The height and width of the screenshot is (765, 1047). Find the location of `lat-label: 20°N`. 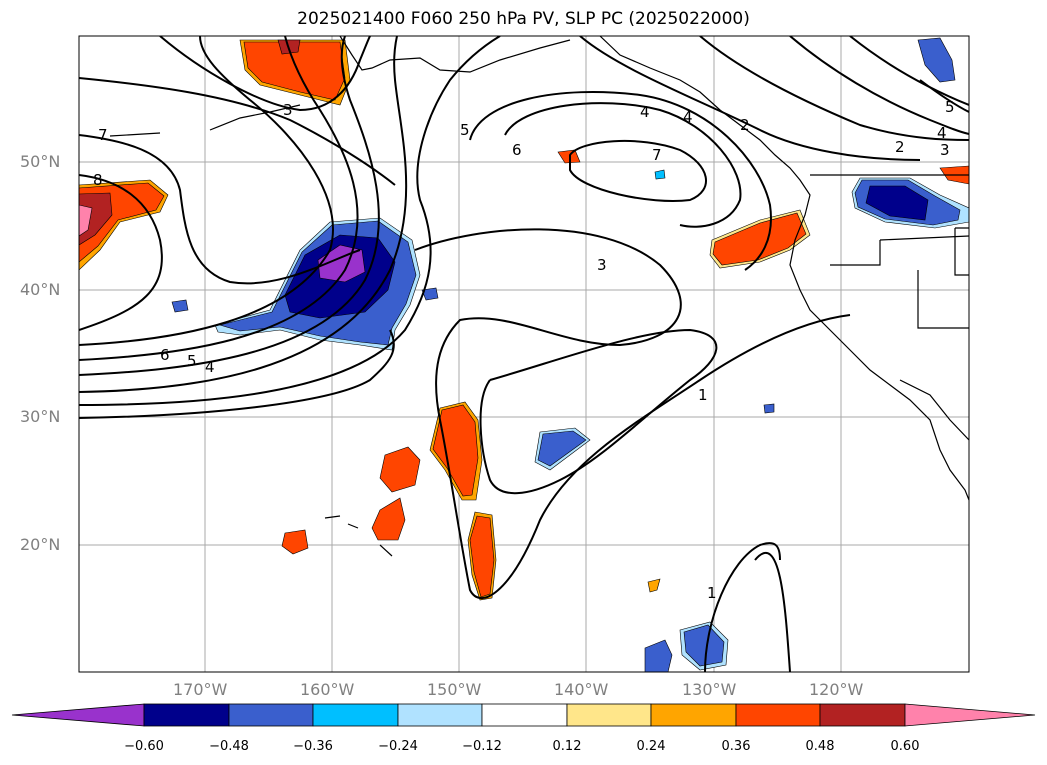

lat-label: 20°N is located at coordinates (40, 544).